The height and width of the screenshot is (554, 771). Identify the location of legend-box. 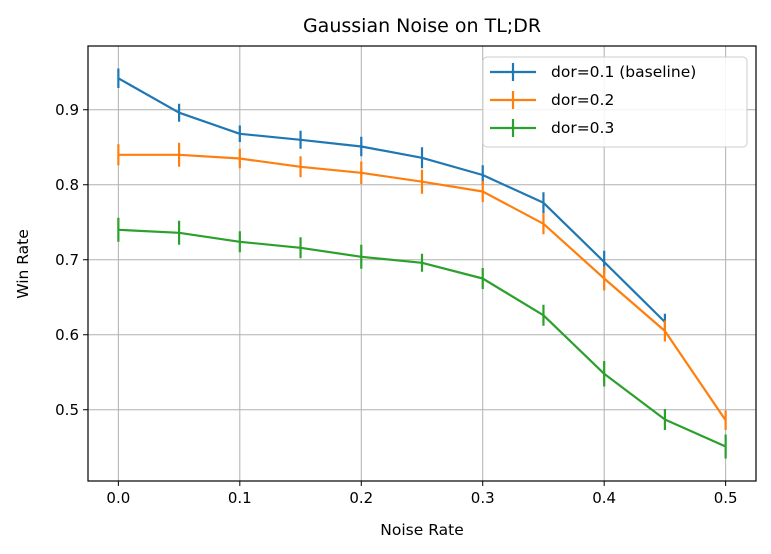
(615, 102).